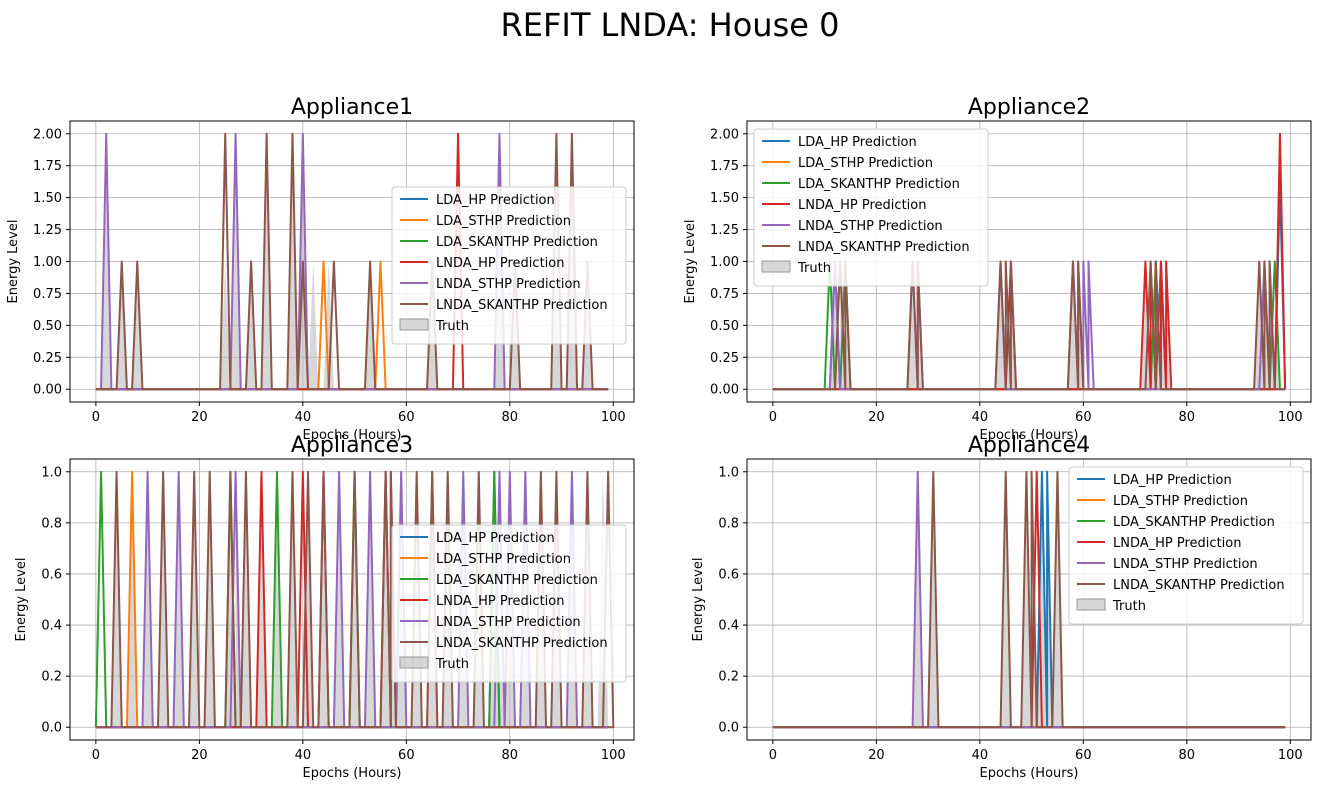 Image resolution: width=1320 pixels, height=791 pixels. What do you see at coordinates (47, 166) in the screenshot?
I see `y-tick-label: 1.75` at bounding box center [47, 166].